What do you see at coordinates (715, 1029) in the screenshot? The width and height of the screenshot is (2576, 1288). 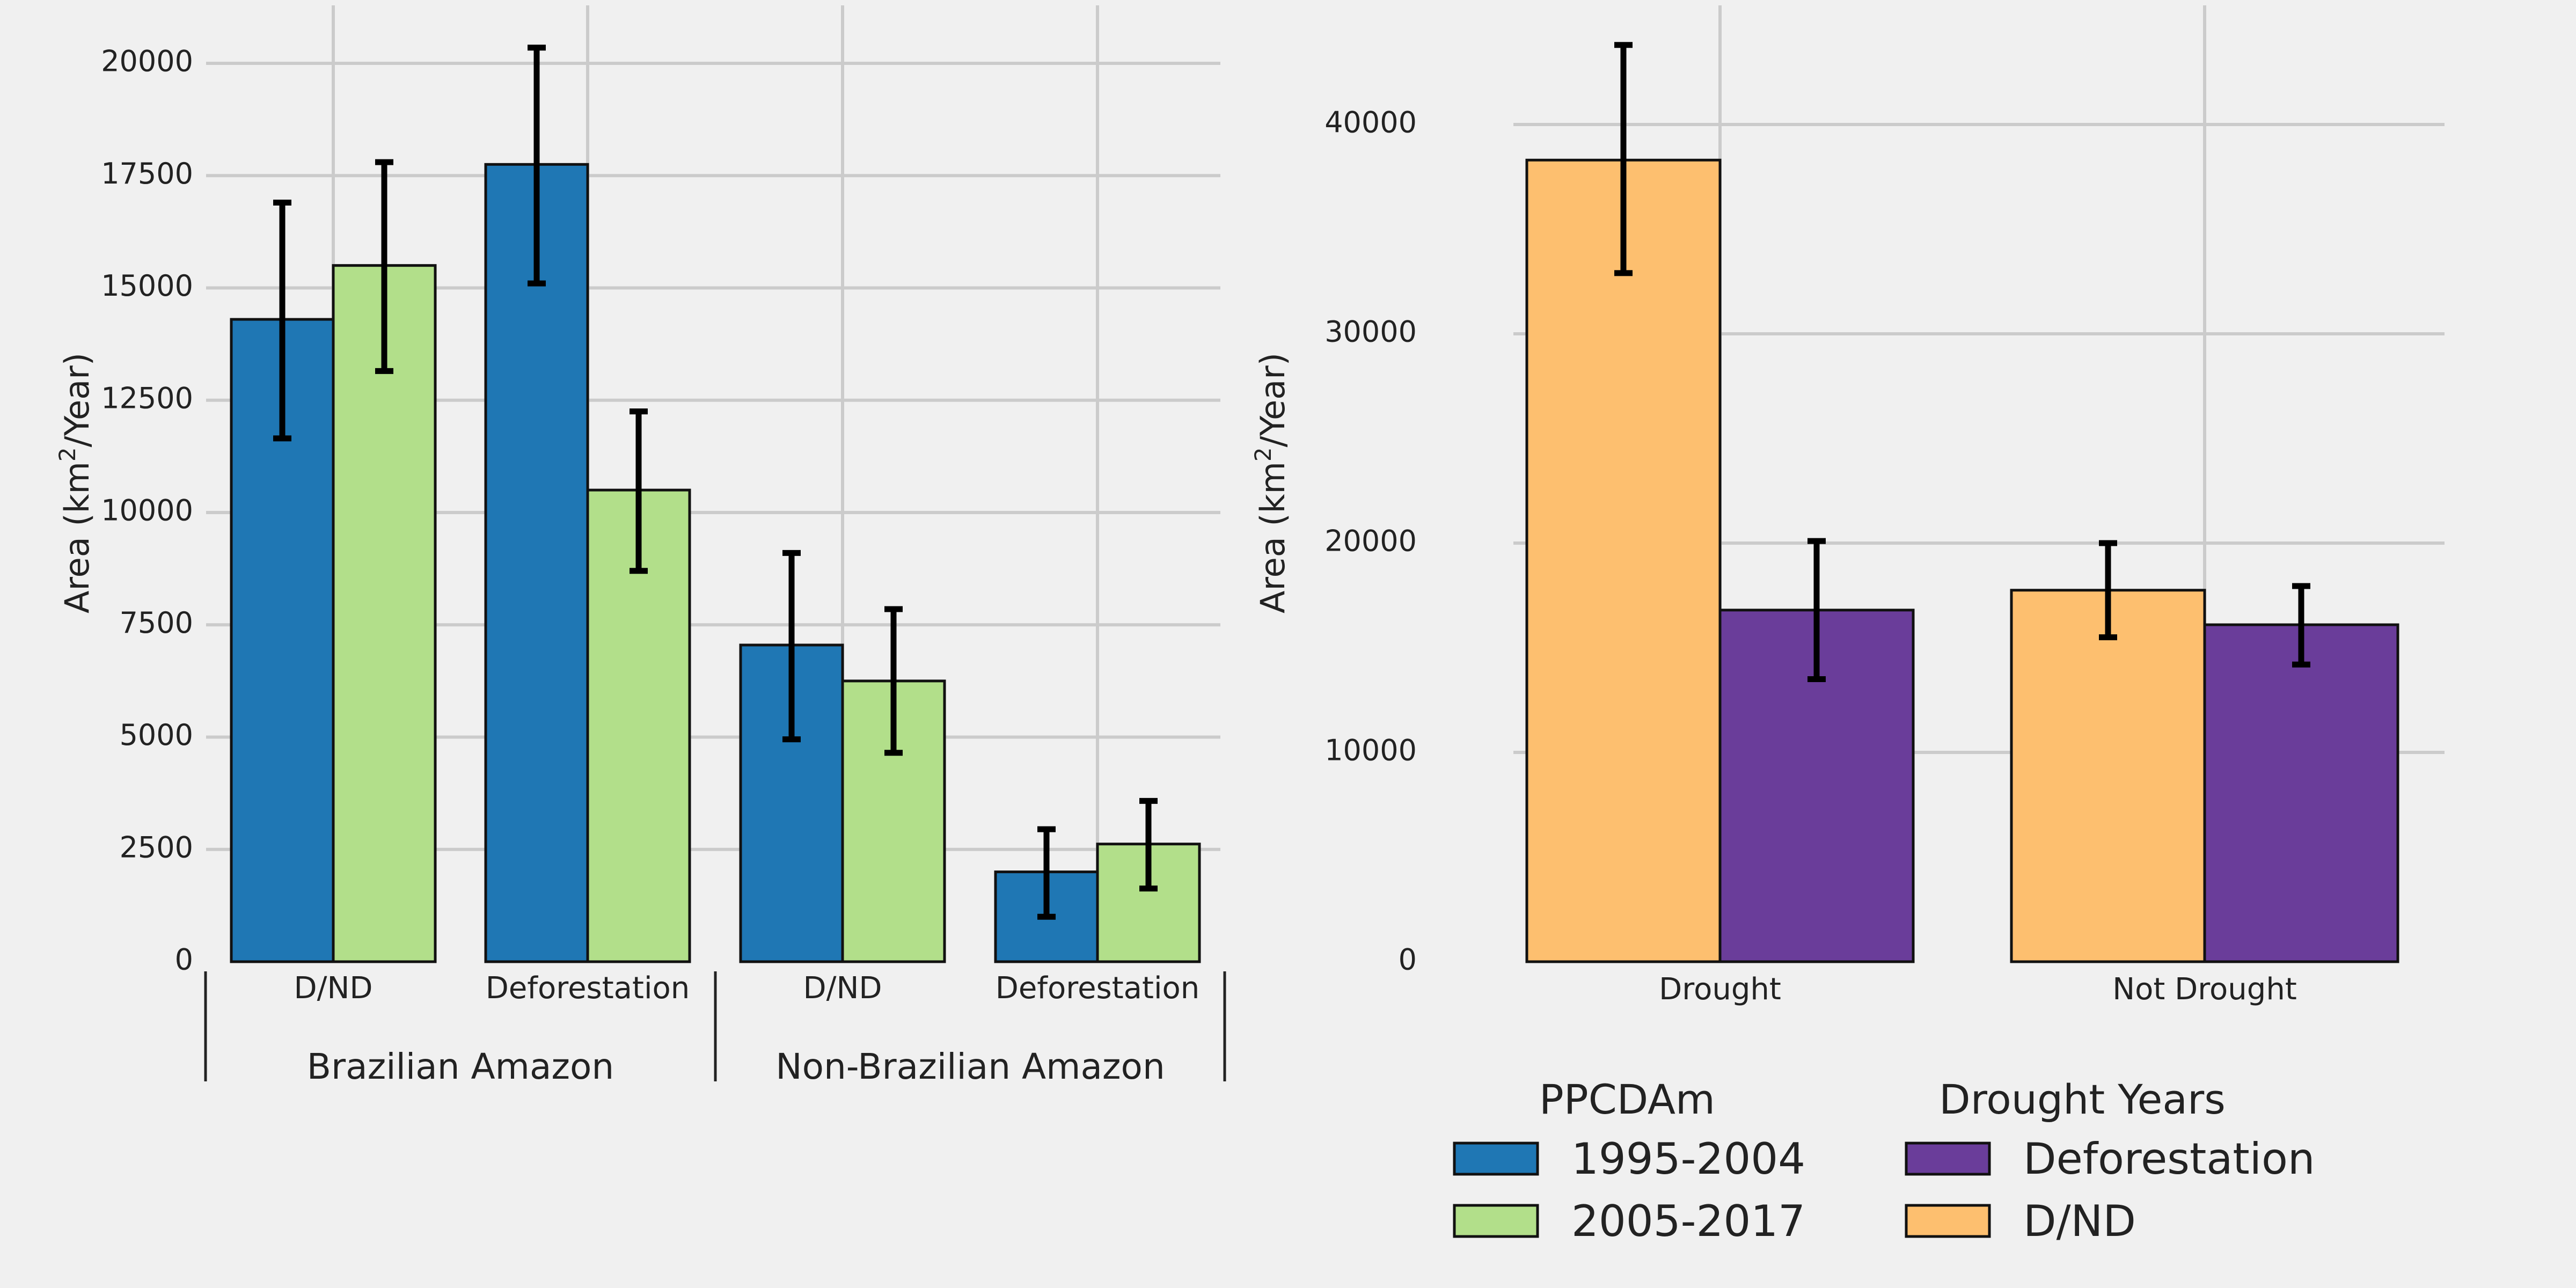 I see `left-group-labels: Brazilian Amazon Non-Brazilian Amazon` at bounding box center [715, 1029].